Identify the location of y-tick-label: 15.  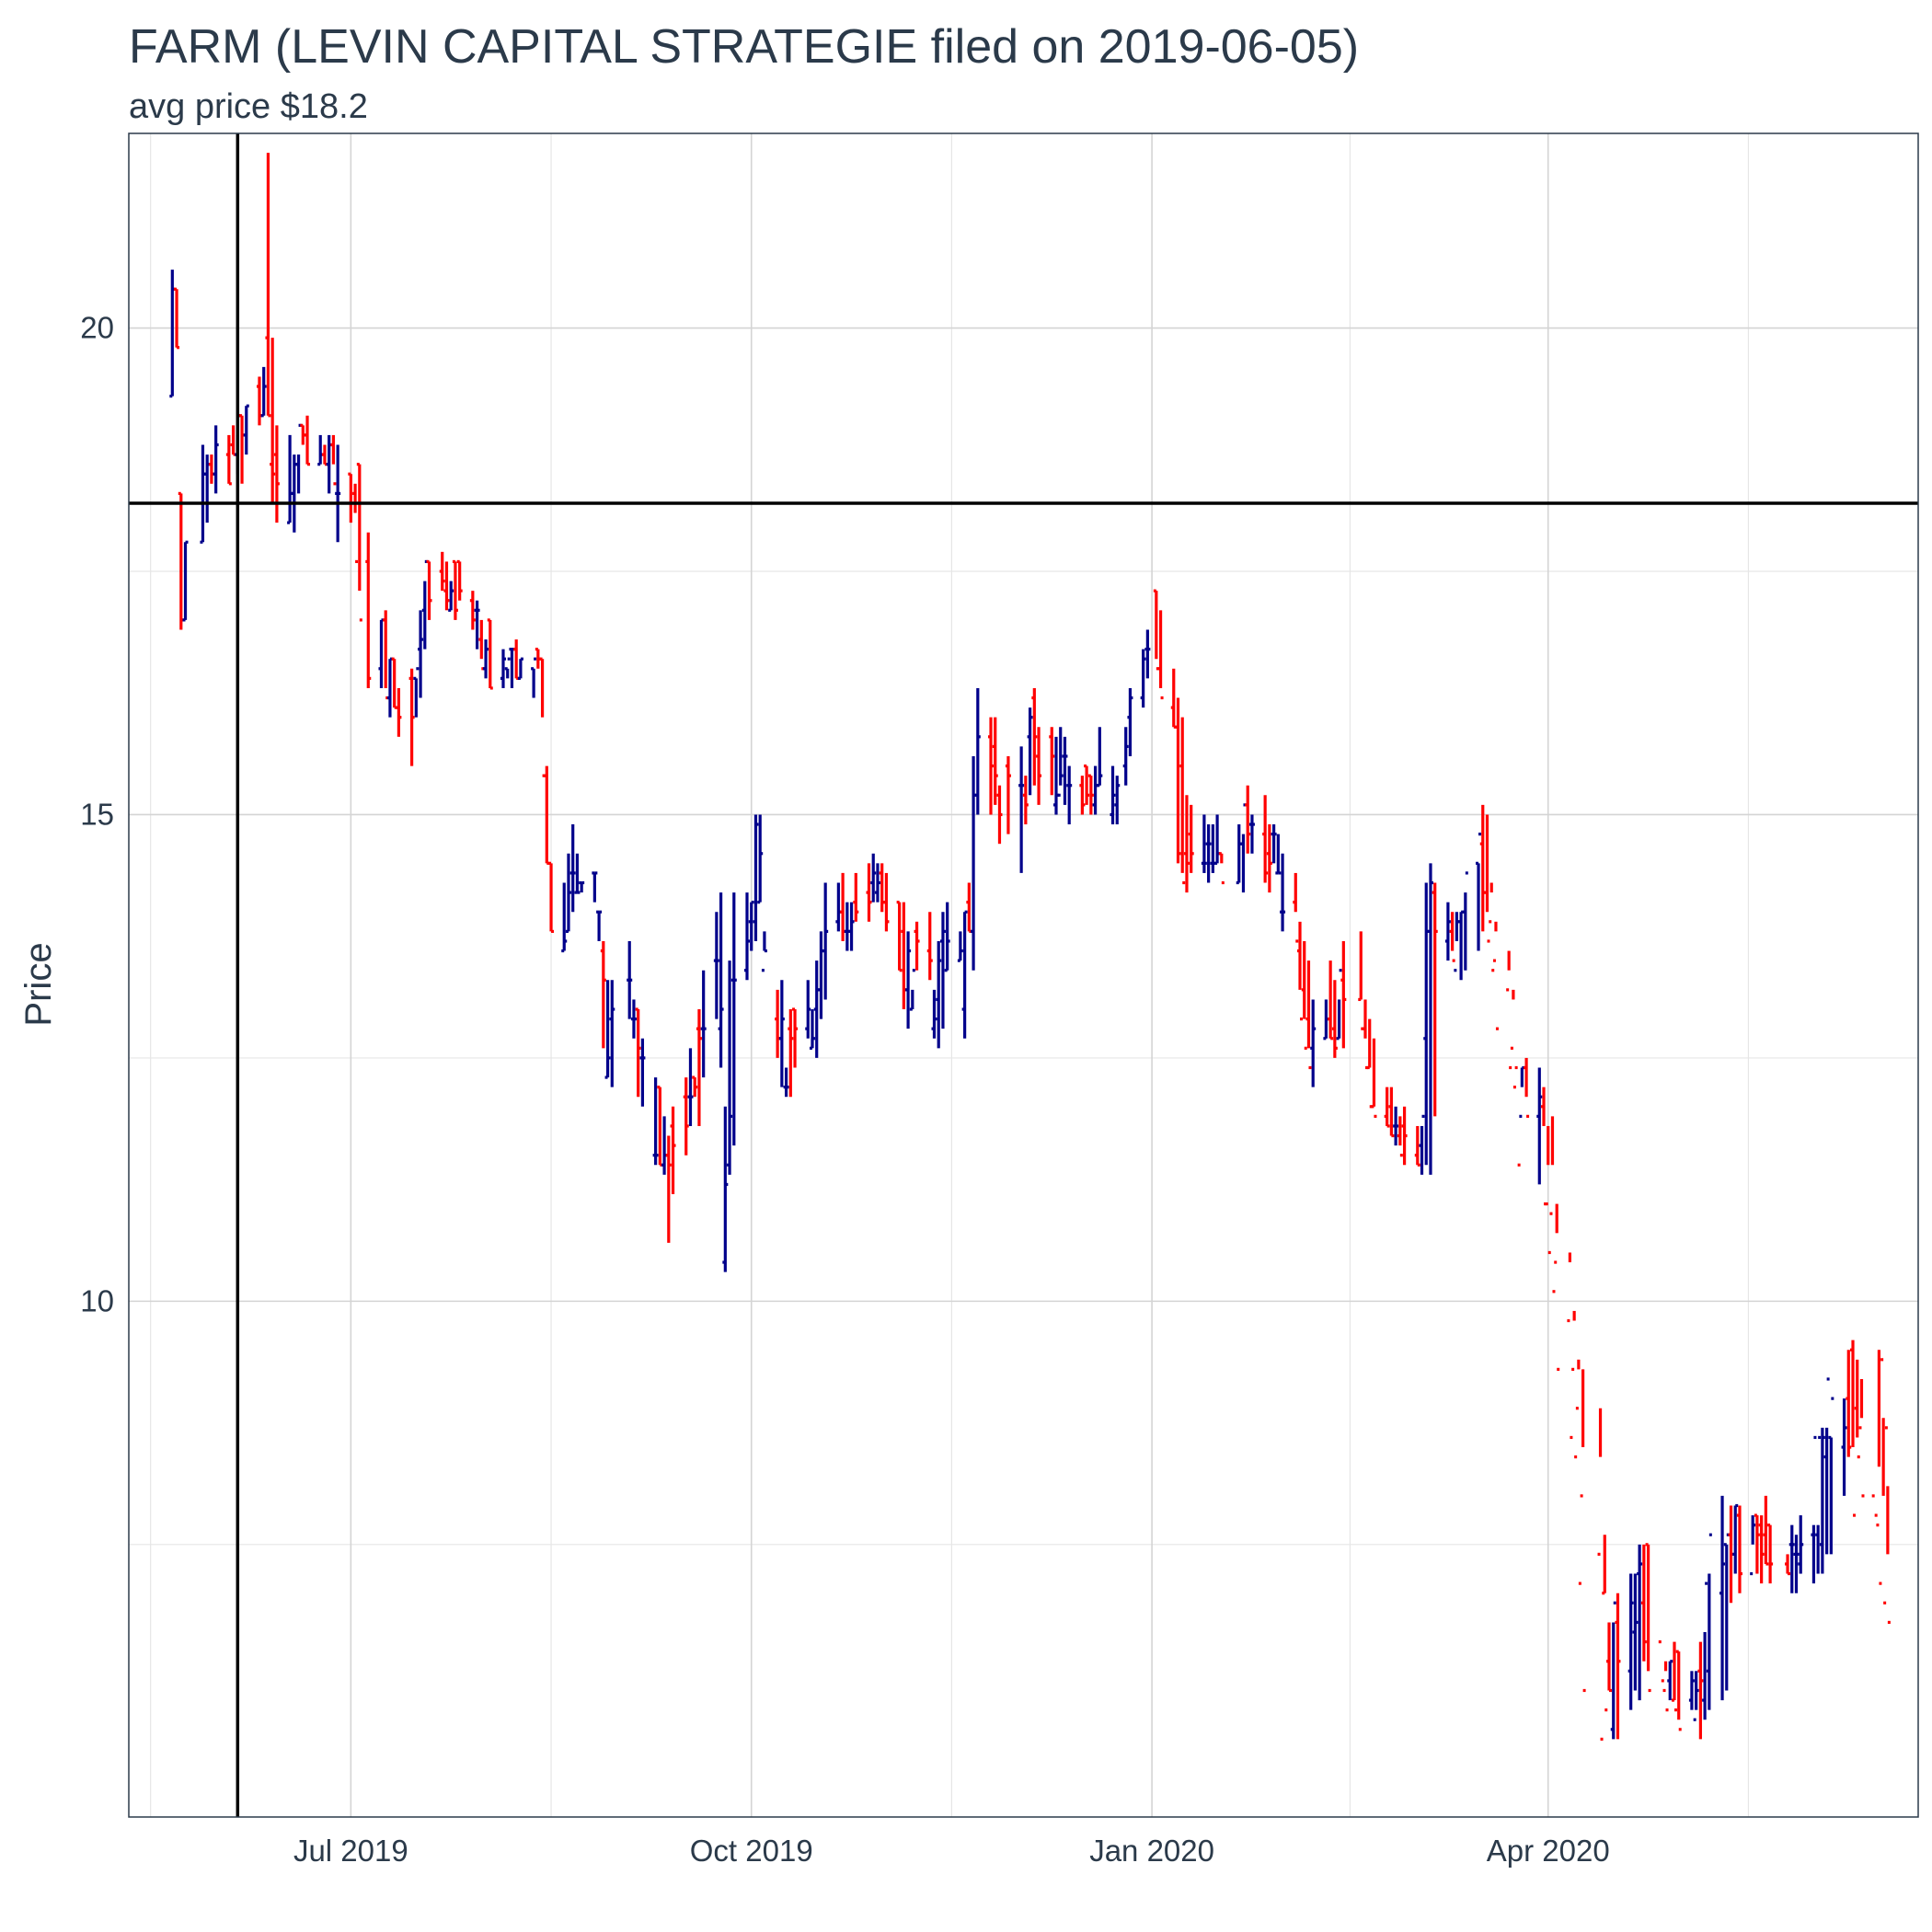
(97, 814).